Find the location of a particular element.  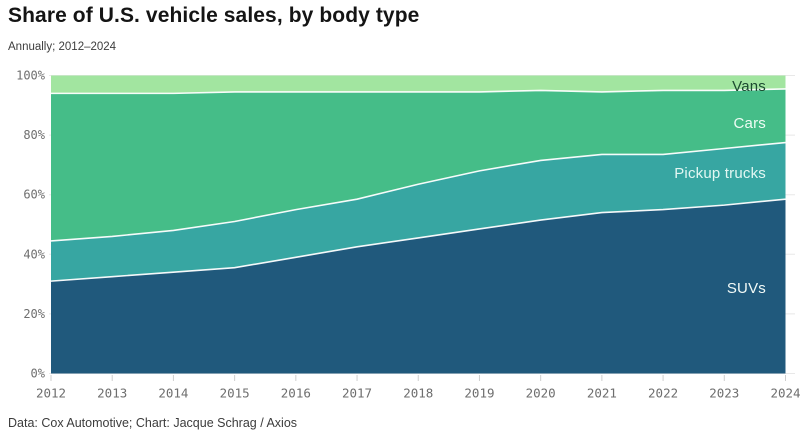

area-vans is located at coordinates (418, 84).